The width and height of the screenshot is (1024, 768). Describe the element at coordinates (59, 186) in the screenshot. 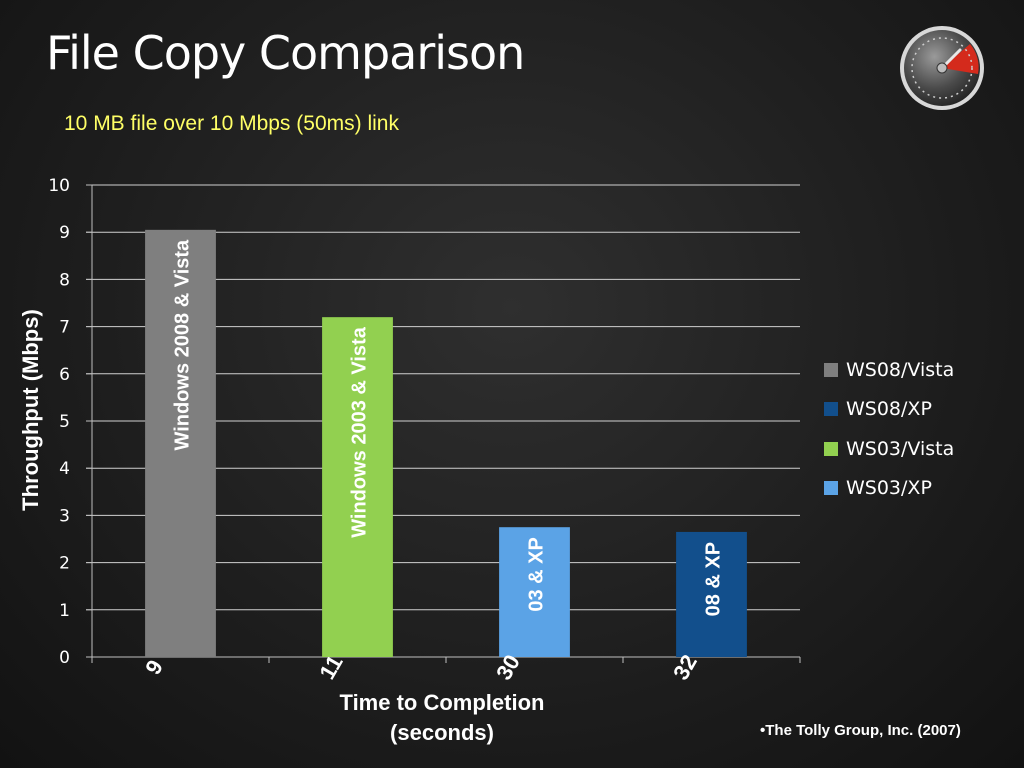

I see `y-tick-label: 10` at that location.